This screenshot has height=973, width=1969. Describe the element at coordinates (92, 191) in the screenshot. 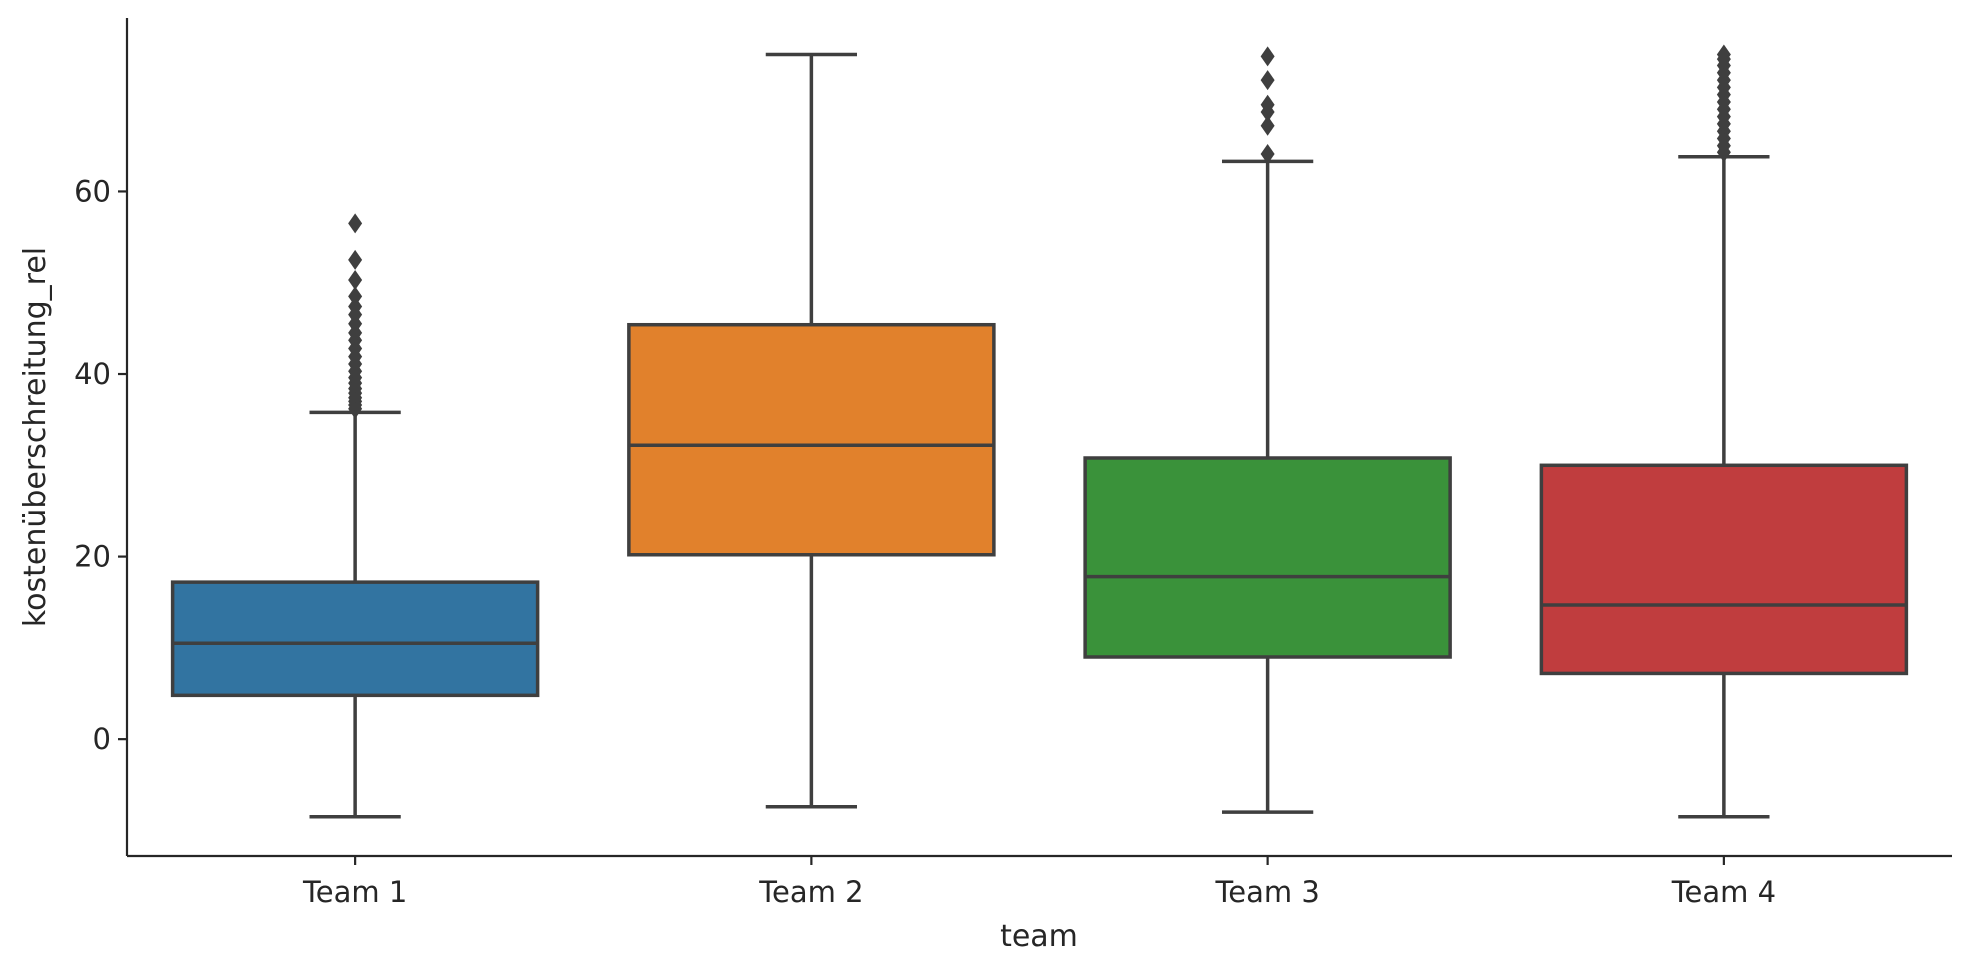

I see `y-tick-label: 60` at that location.